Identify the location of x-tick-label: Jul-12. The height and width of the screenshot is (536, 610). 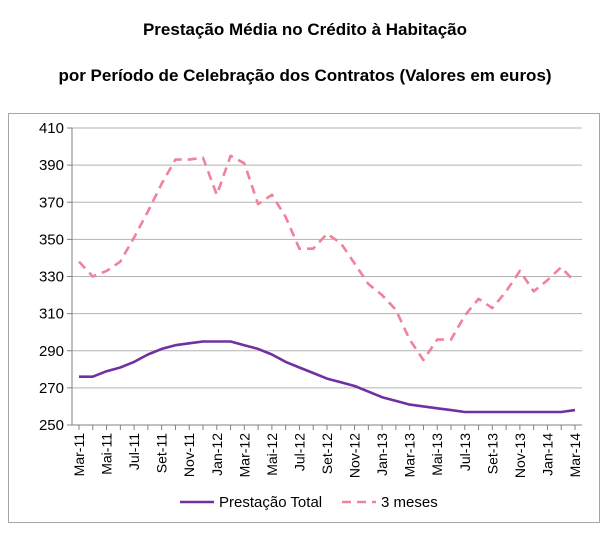
(299, 452).